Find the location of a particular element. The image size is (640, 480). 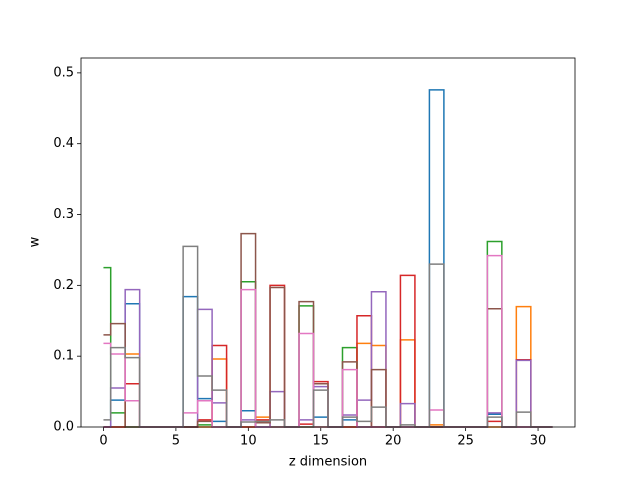

x-tick-label: 25 is located at coordinates (465, 441).